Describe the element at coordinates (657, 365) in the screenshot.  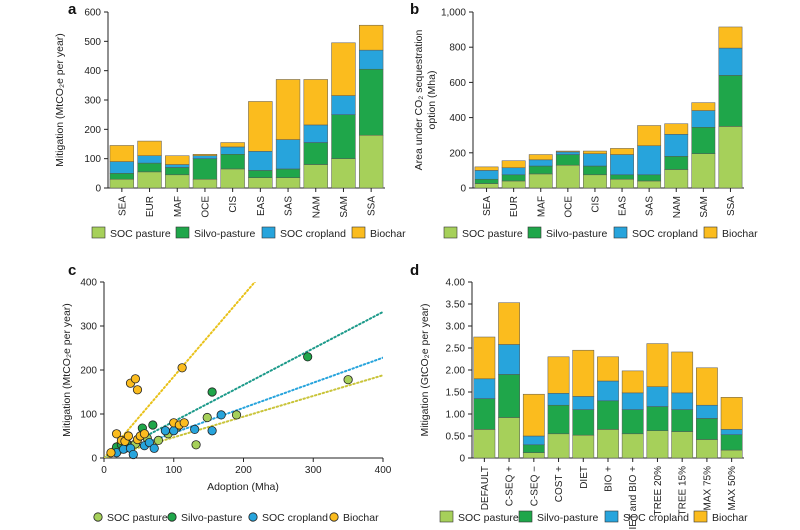
I see `bar-tree-20-biochar` at that location.